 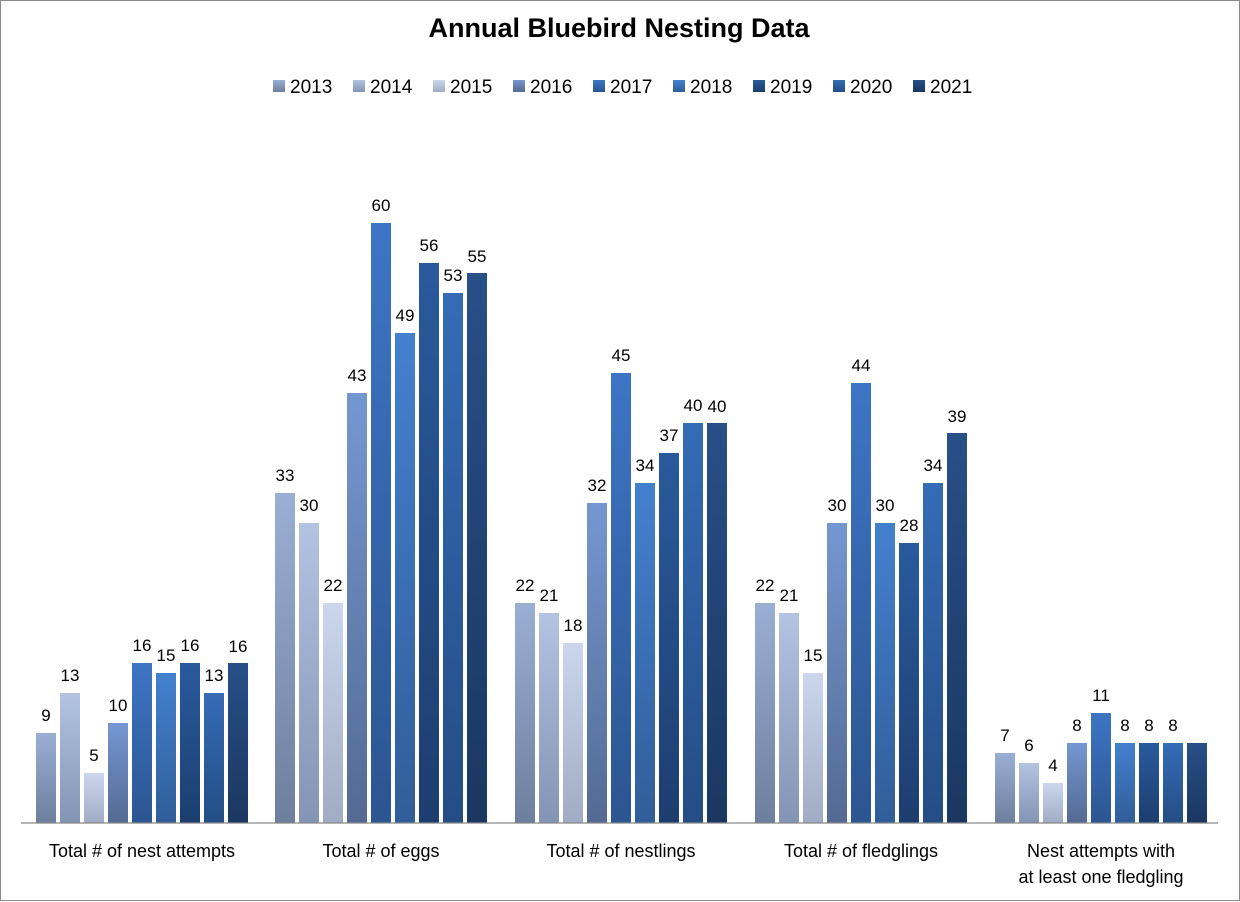 What do you see at coordinates (357, 608) in the screenshot?
I see `bar-total-of-eggs-2016` at bounding box center [357, 608].